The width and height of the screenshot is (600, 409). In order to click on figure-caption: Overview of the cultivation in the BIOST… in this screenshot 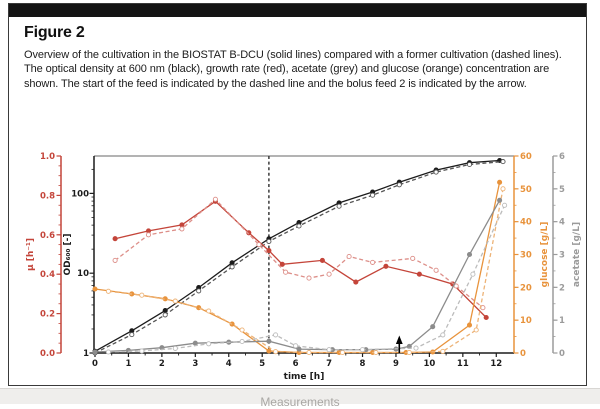, I will do `click(293, 69)`.